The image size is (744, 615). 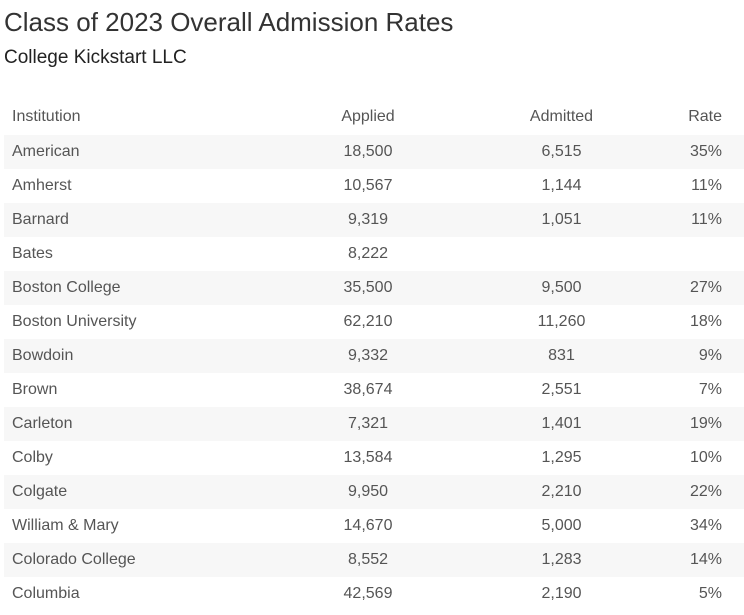 What do you see at coordinates (368, 525) in the screenshot?
I see `cell-applied: 14,670` at bounding box center [368, 525].